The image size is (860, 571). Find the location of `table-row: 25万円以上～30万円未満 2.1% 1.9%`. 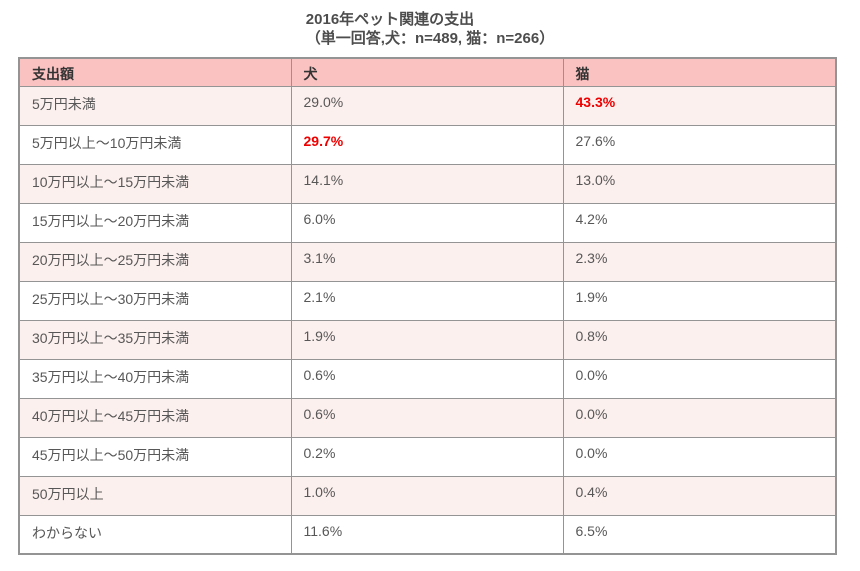

table-row: 25万円以上～30万円未満 2.1% 1.9% is located at coordinates (427, 300).